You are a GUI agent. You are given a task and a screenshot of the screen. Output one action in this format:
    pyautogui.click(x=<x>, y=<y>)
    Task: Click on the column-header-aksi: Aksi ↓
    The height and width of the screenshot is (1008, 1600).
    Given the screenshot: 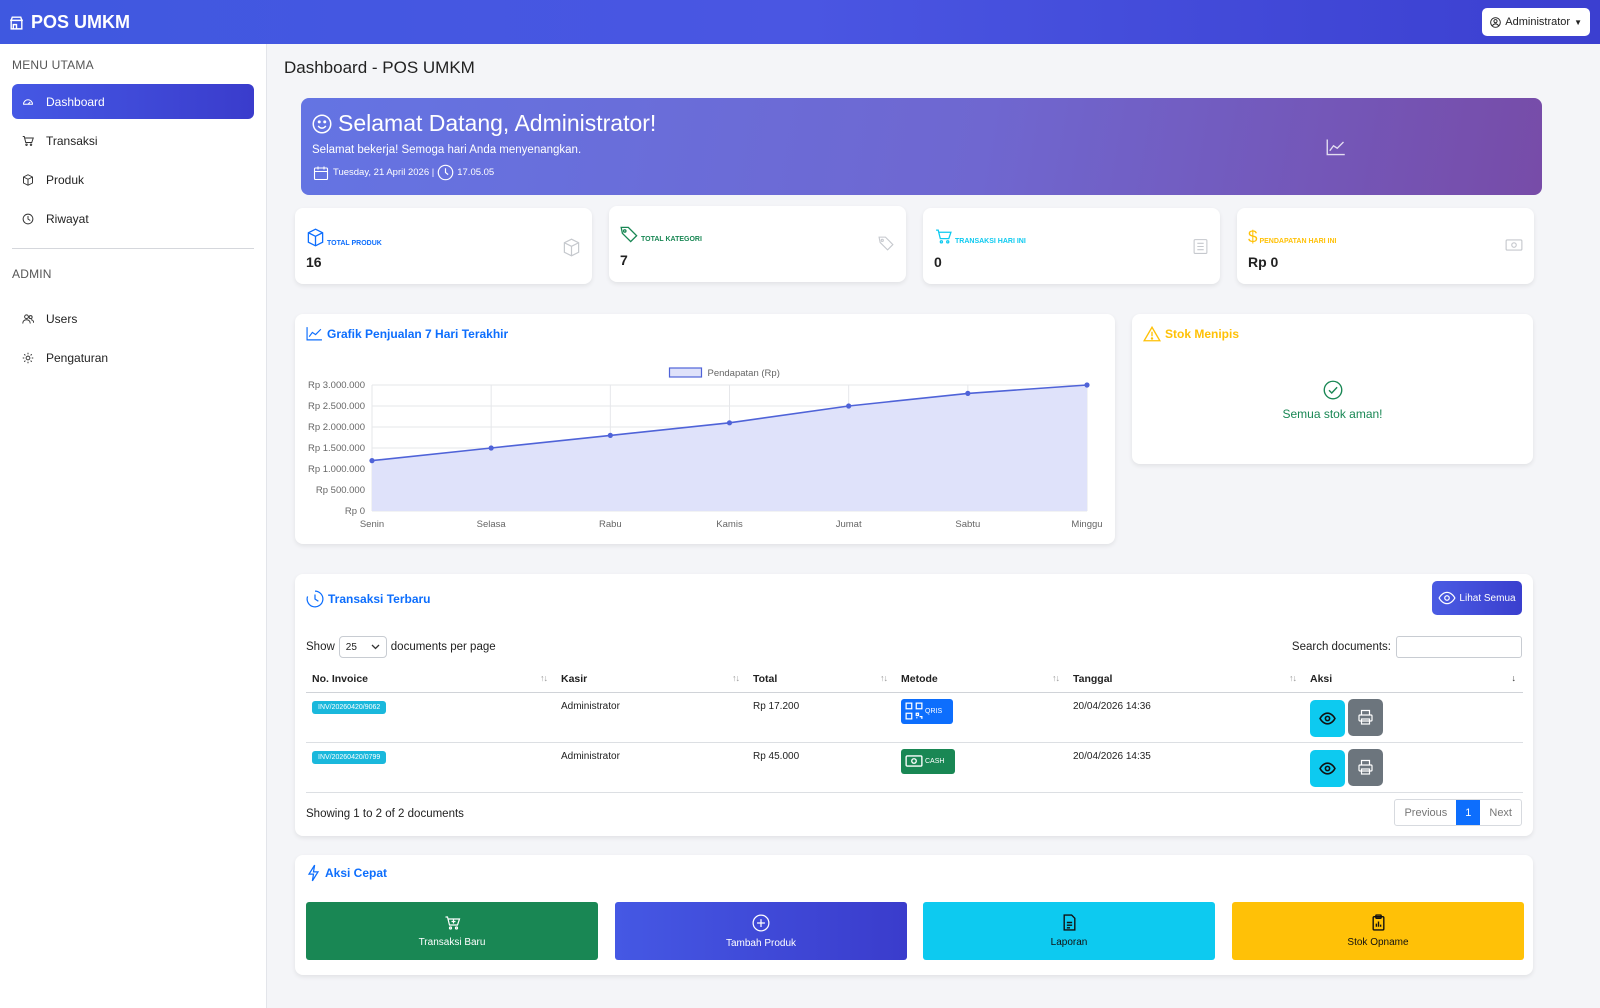 What is the action you would take?
    pyautogui.click(x=1413, y=679)
    